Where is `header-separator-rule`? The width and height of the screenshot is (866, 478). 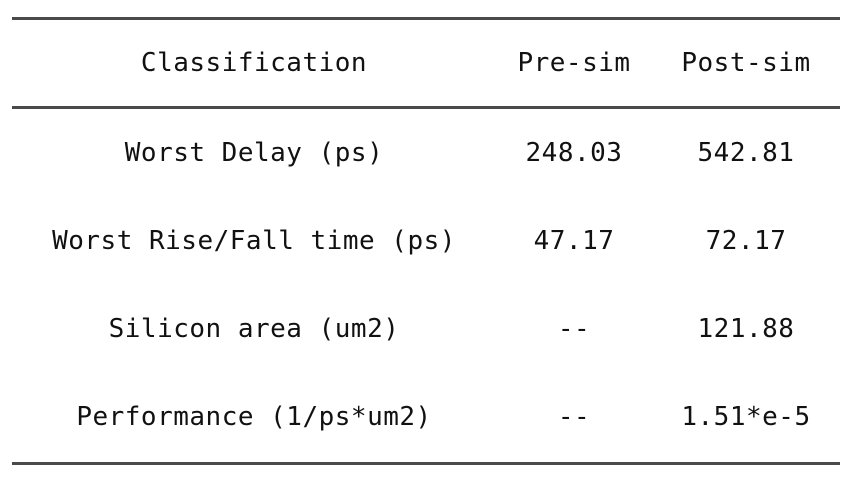 header-separator-rule is located at coordinates (426, 107).